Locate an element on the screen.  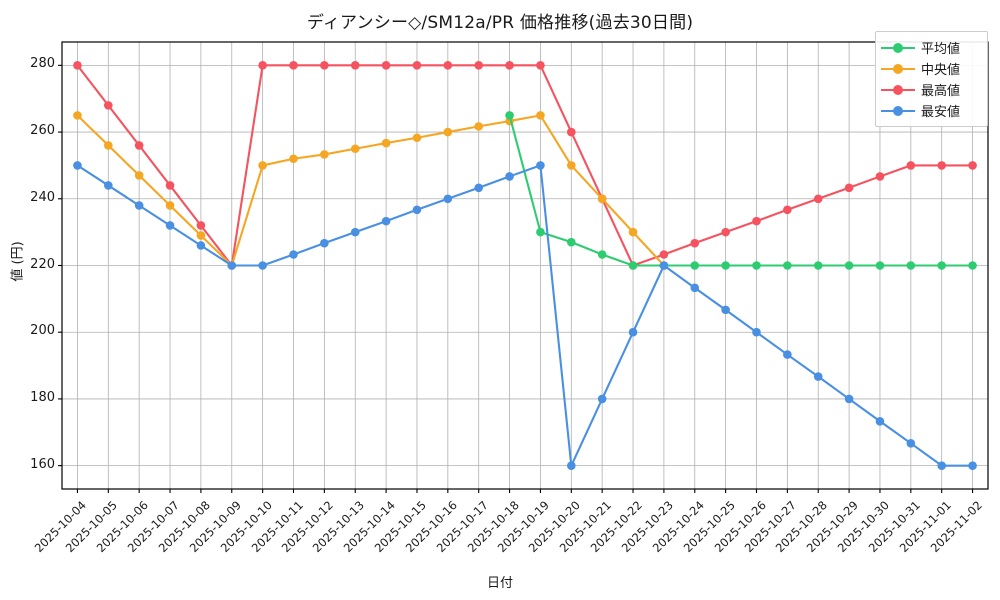
legend-item: 平均値 is located at coordinates (931, 47).